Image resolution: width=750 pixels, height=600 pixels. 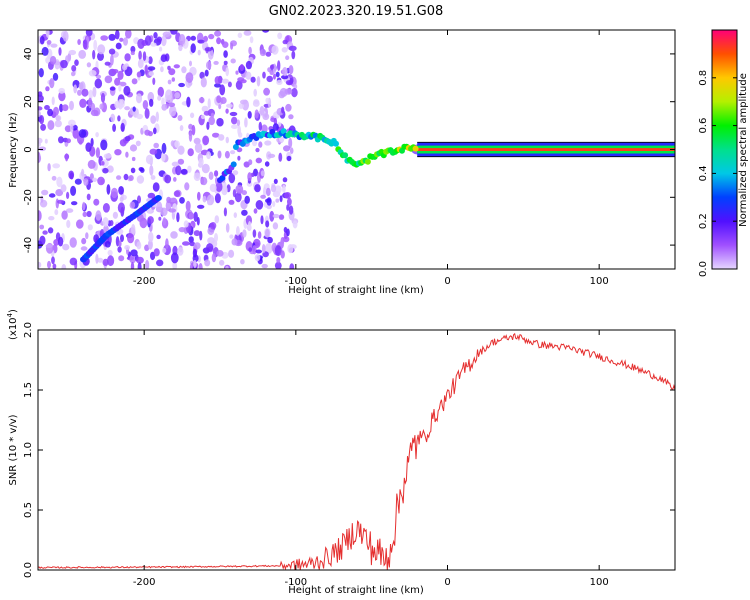 I want to click on x-tick-label: 100, so click(x=599, y=582).